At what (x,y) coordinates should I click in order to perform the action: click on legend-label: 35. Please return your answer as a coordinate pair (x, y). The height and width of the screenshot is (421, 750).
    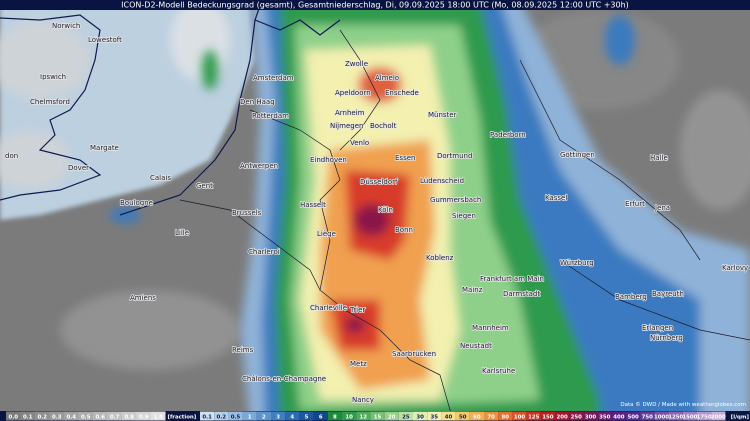
    Looking at the image, I should click on (435, 418).